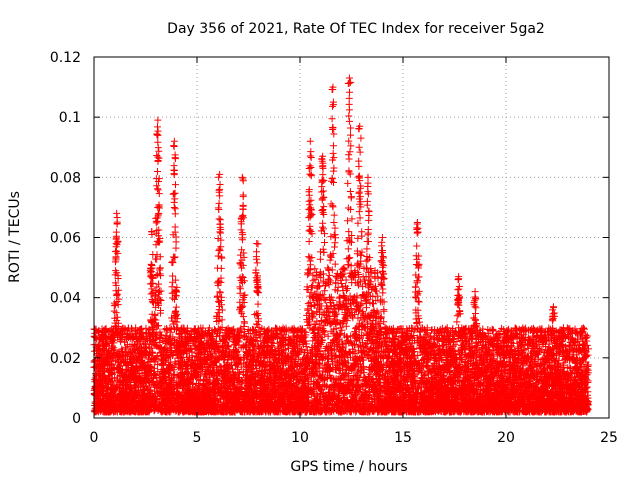  Describe the element at coordinates (348, 467) in the screenshot. I see `x-axis-label: GPS time / hours` at that location.